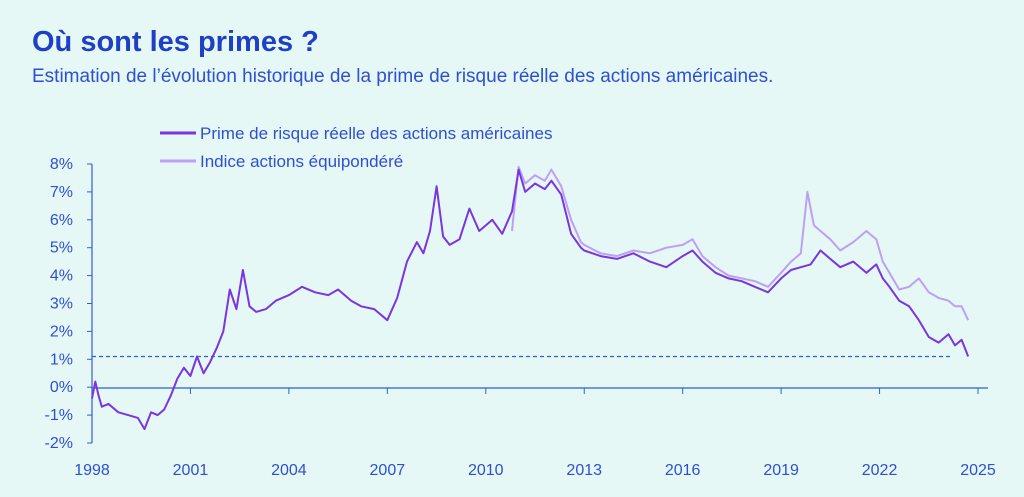 The height and width of the screenshot is (497, 1024). I want to click on x-tick-label: 2001, so click(191, 470).